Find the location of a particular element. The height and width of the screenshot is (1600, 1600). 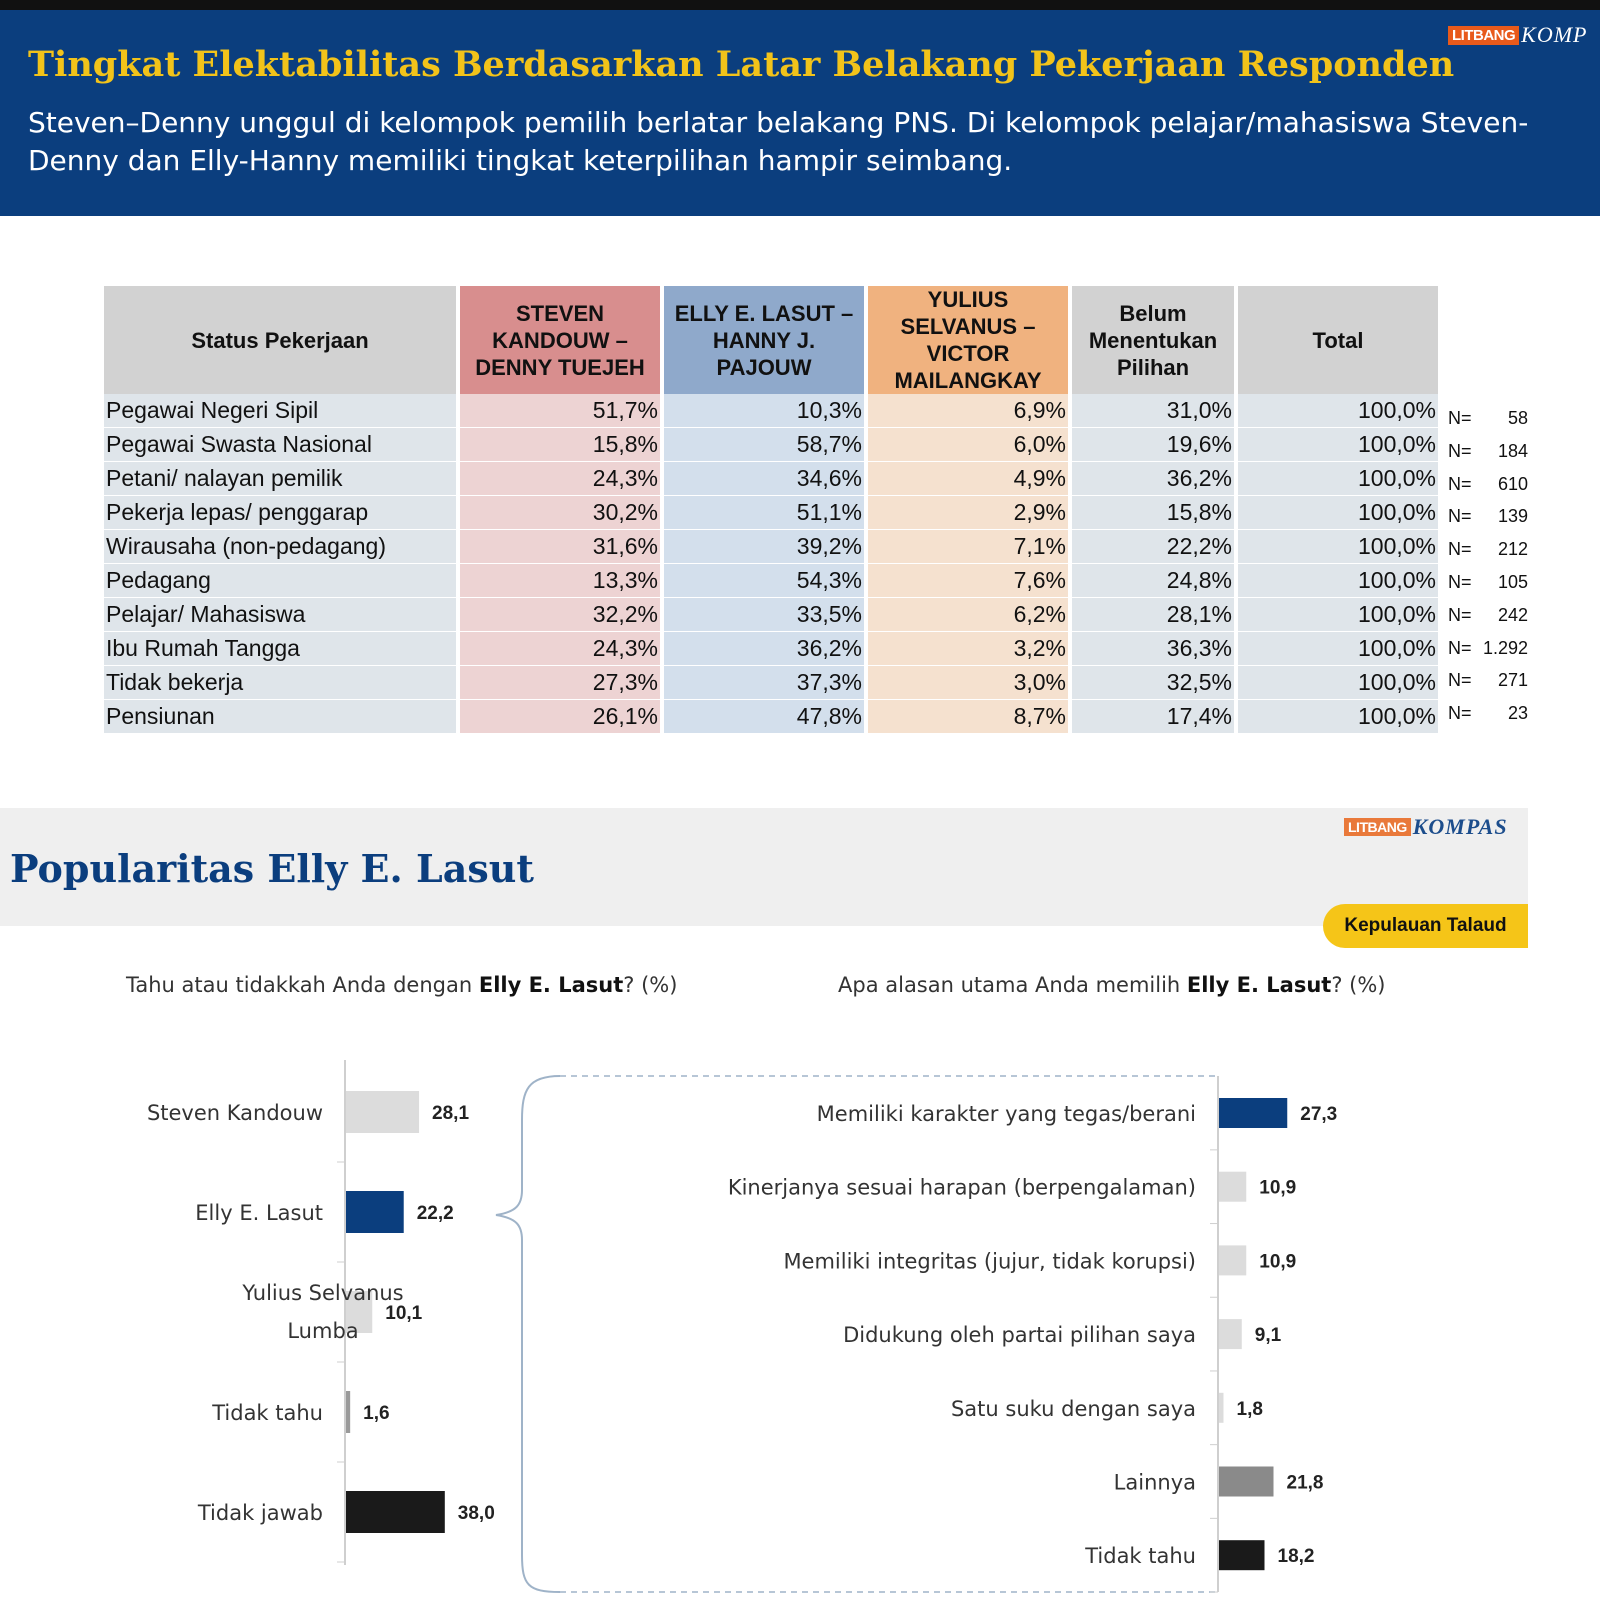

chart-category-label: Memiliki karakter yang tegas/berani is located at coordinates (1006, 1114).